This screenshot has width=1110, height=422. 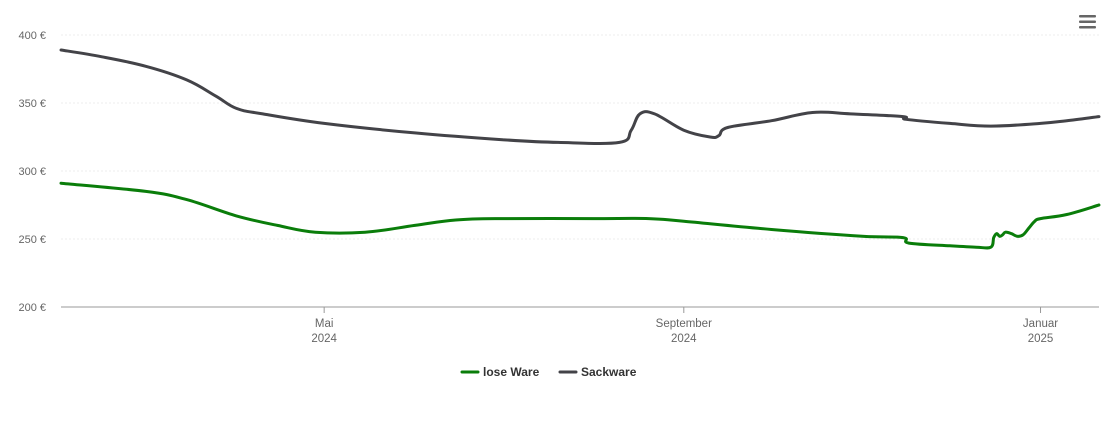 What do you see at coordinates (1040, 324) in the screenshot?
I see `x-tick-label-month: Januar` at bounding box center [1040, 324].